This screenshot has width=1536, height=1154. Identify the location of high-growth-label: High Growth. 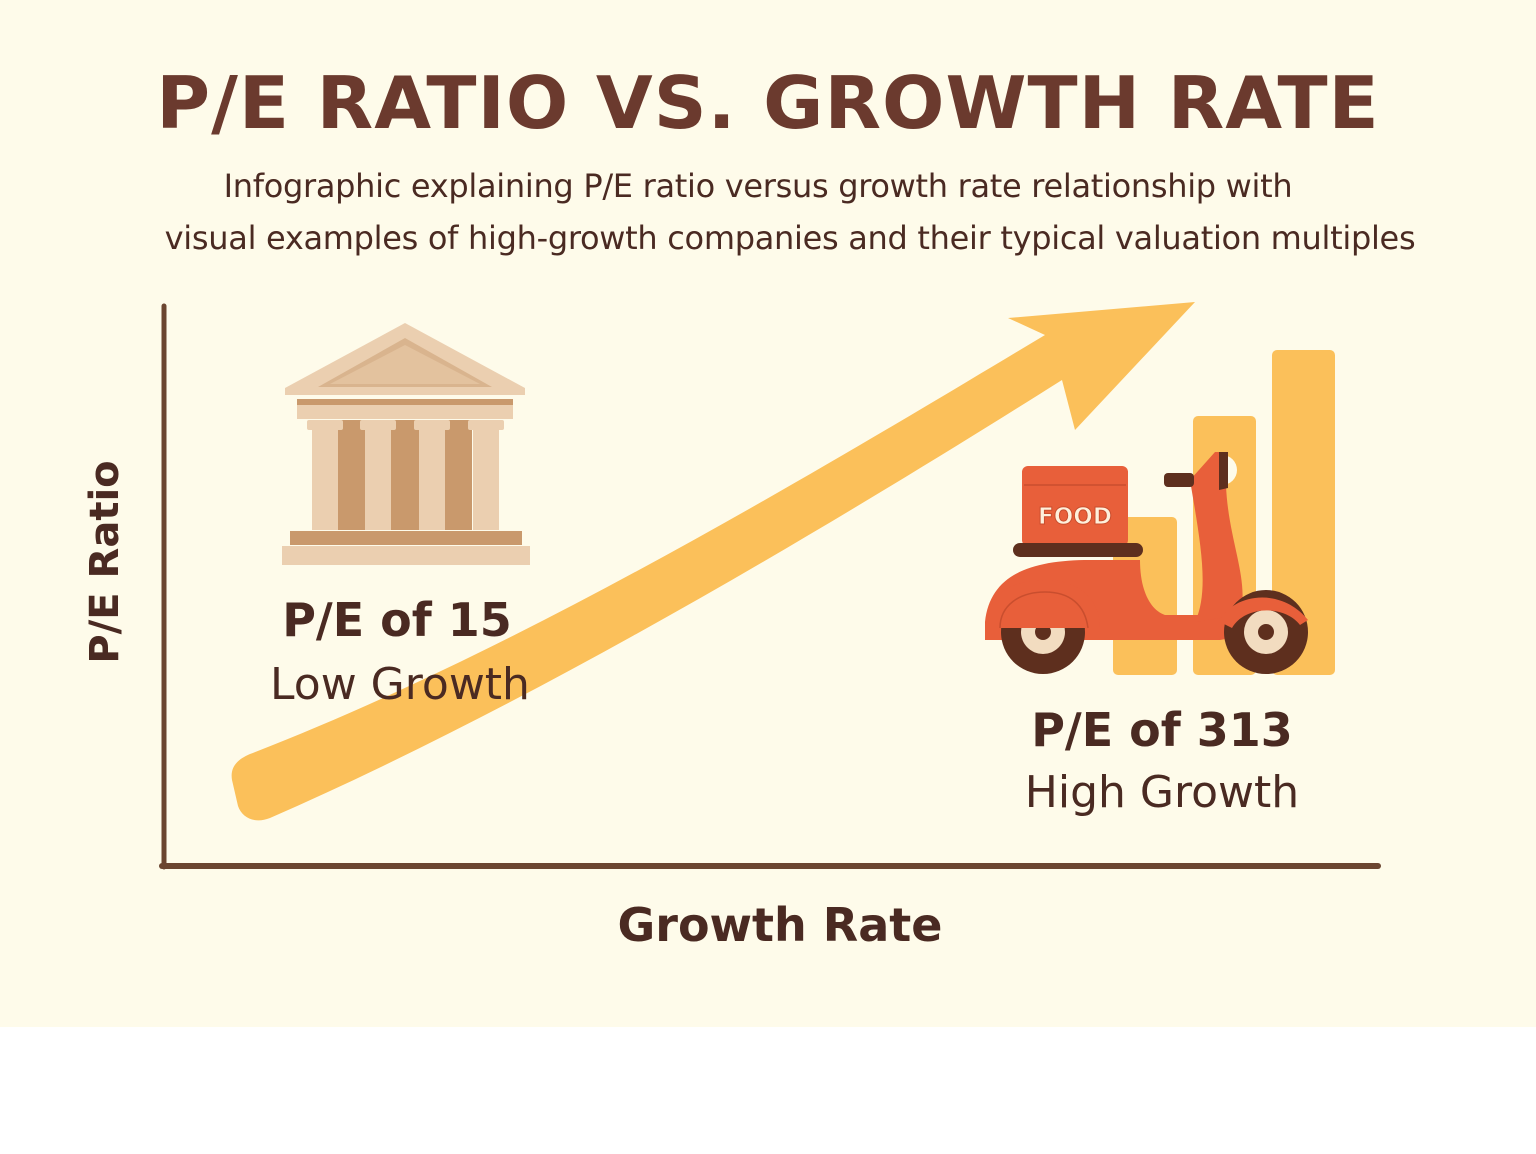
(1162, 792).